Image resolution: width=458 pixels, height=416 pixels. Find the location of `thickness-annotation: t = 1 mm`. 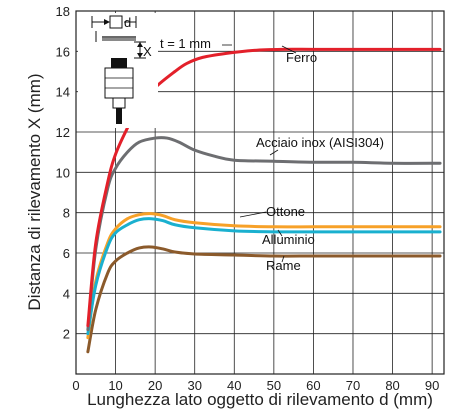

thickness-annotation: t = 1 mm is located at coordinates (185, 43).